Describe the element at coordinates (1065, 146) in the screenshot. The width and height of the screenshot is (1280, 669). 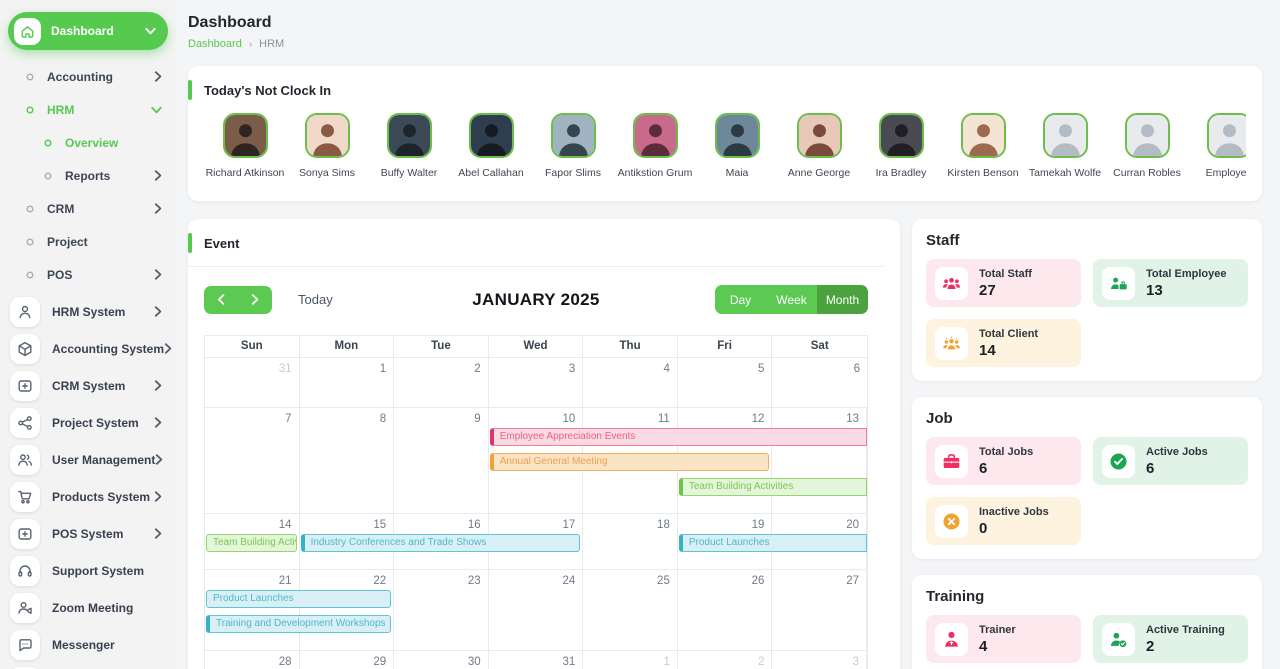
I see `employee-tamekah-wolfe: Tamekah Wolfe` at that location.